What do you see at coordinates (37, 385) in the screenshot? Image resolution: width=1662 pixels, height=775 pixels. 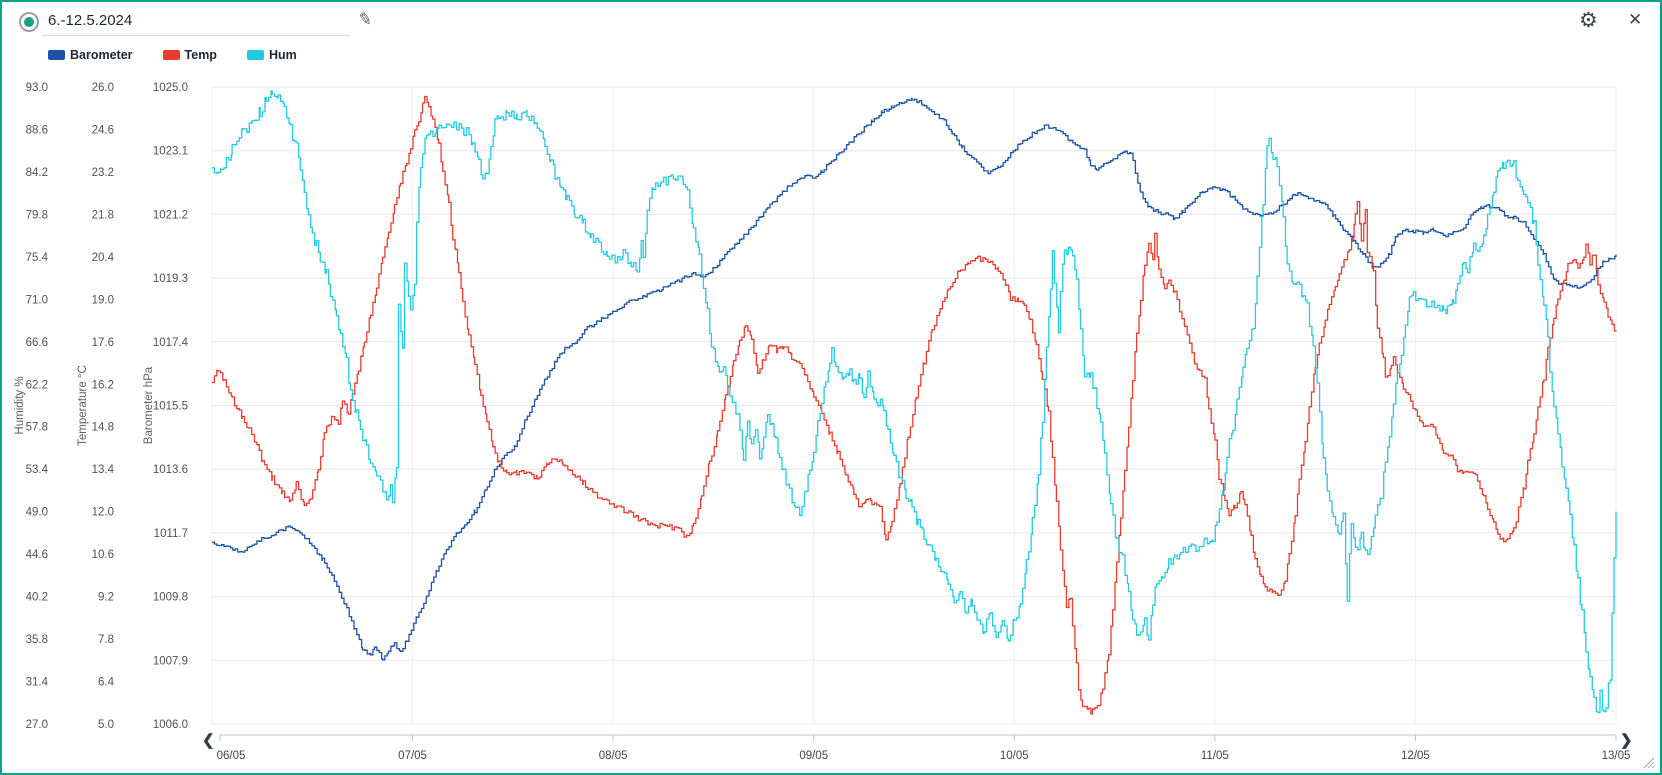 I see `hum-tick-label: 62.2` at bounding box center [37, 385].